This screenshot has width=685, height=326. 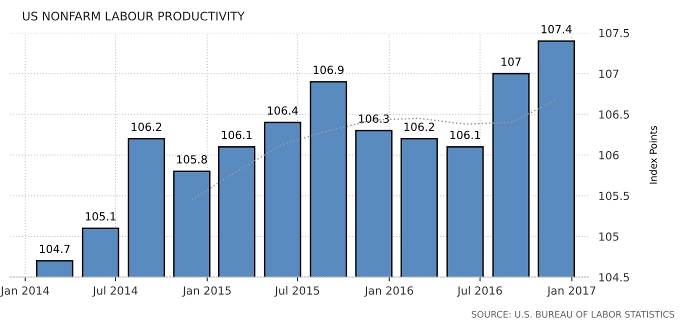 I want to click on x-tick-label: Jan 2016, so click(x=389, y=291).